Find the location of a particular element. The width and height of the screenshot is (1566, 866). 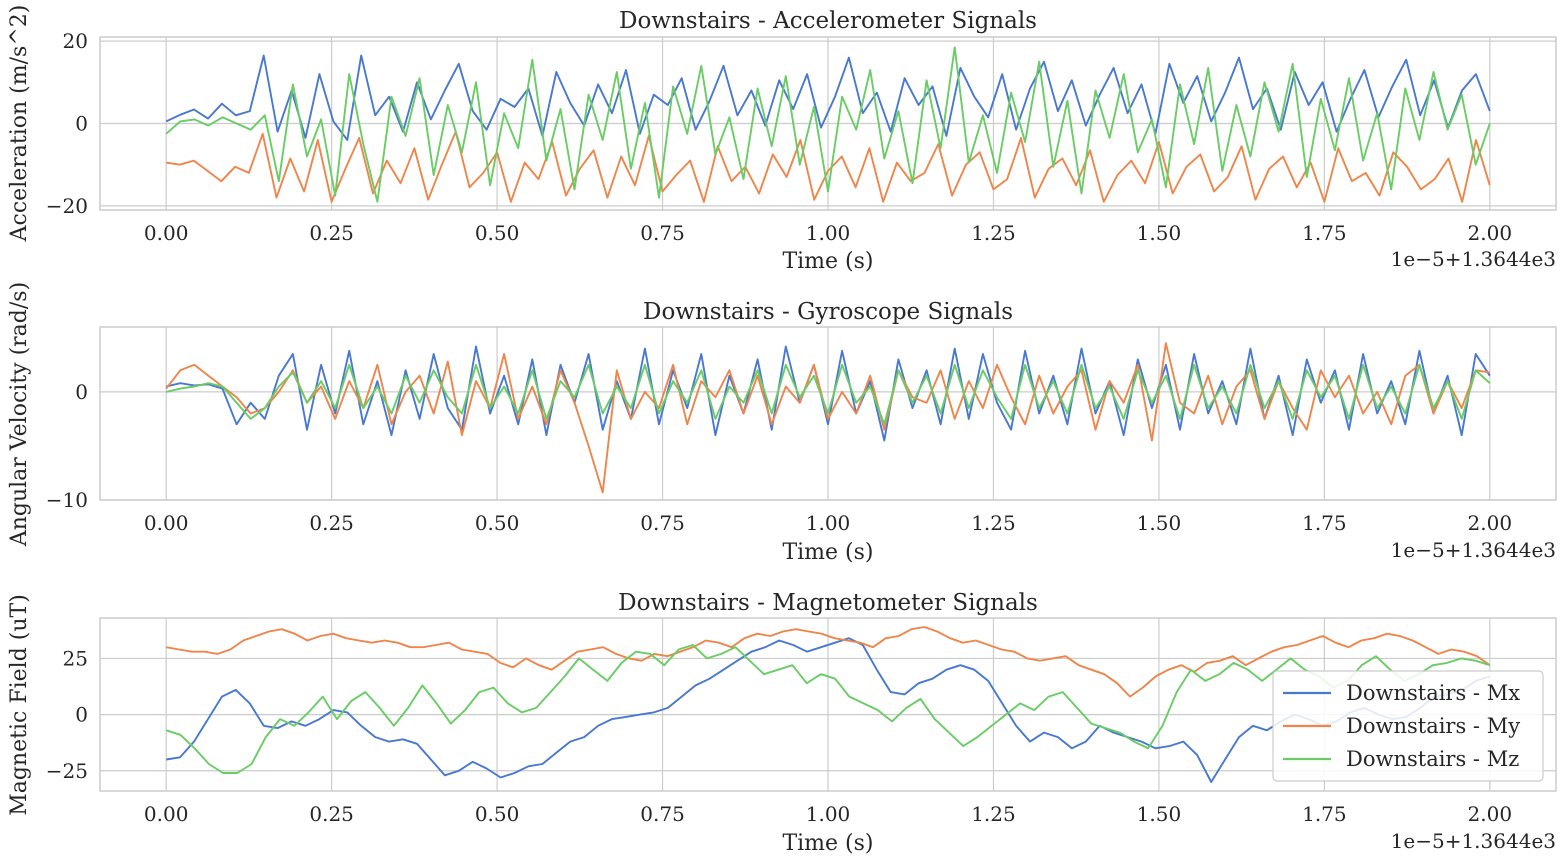

accelerometer-xtick-label: 0.50 is located at coordinates (497, 233).